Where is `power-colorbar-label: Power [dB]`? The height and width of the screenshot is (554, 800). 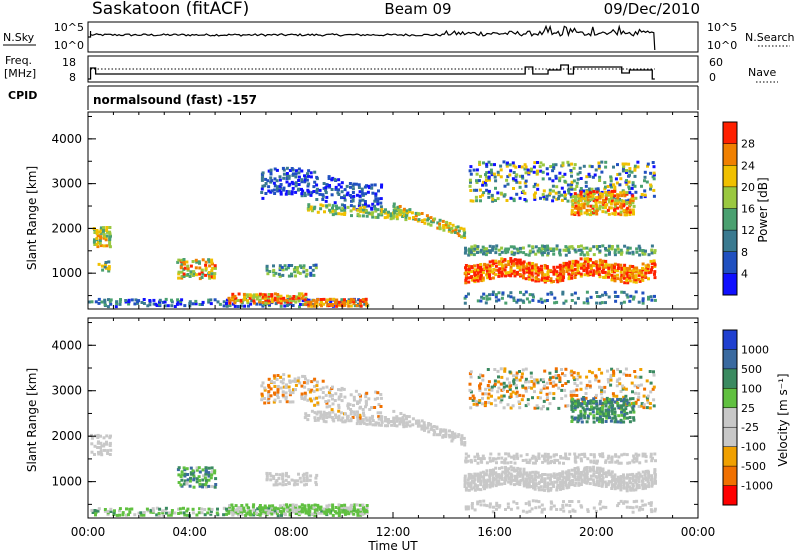
power-colorbar-label: Power [dB] is located at coordinates (763, 209).